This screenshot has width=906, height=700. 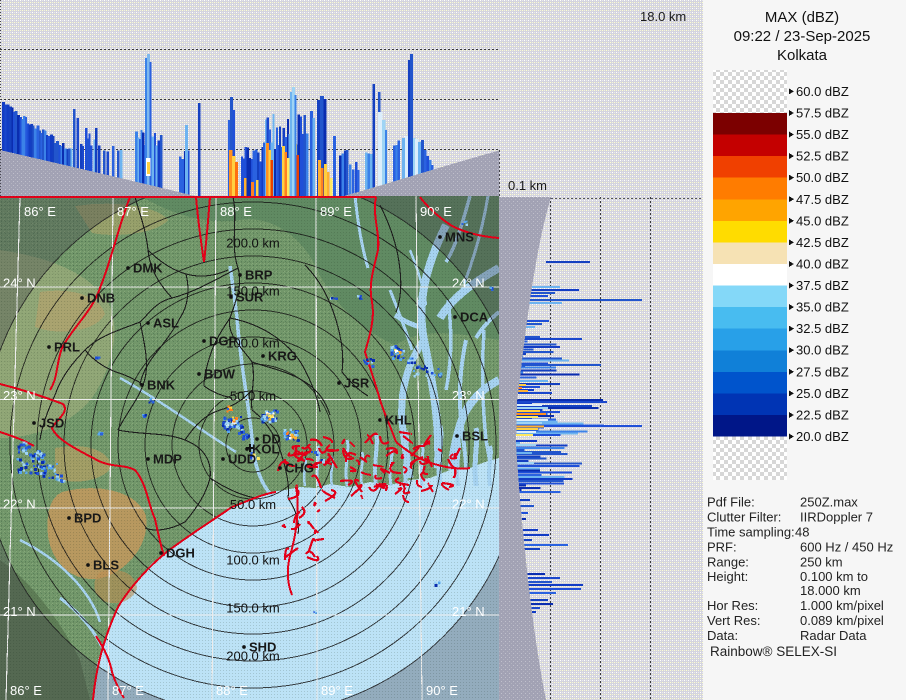 I want to click on svg-text: 52.5 dBZ, so click(x=822, y=156).